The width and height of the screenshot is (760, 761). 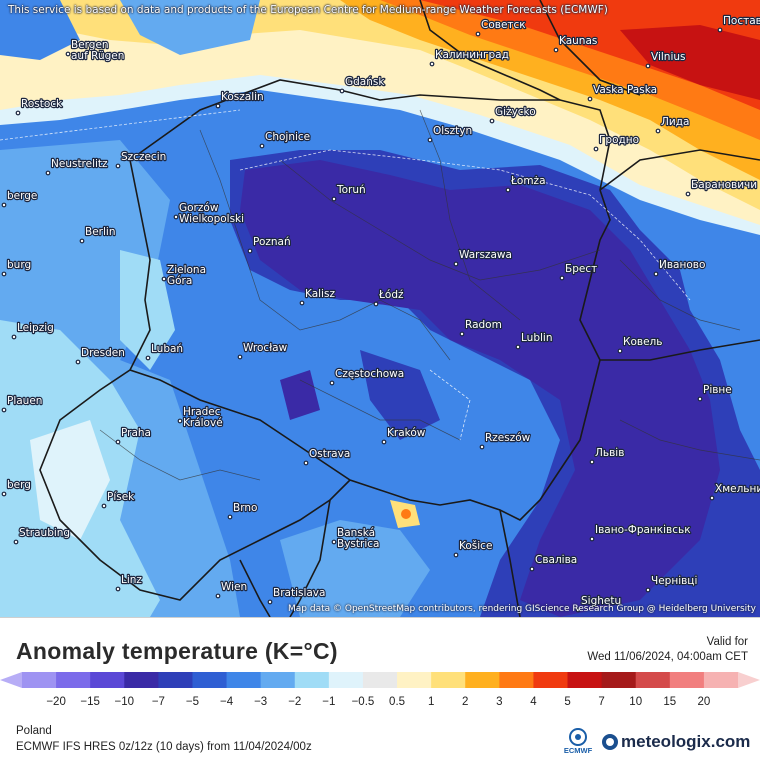 What do you see at coordinates (534, 340) in the screenshot?
I see `city-marker: Lublin` at bounding box center [534, 340].